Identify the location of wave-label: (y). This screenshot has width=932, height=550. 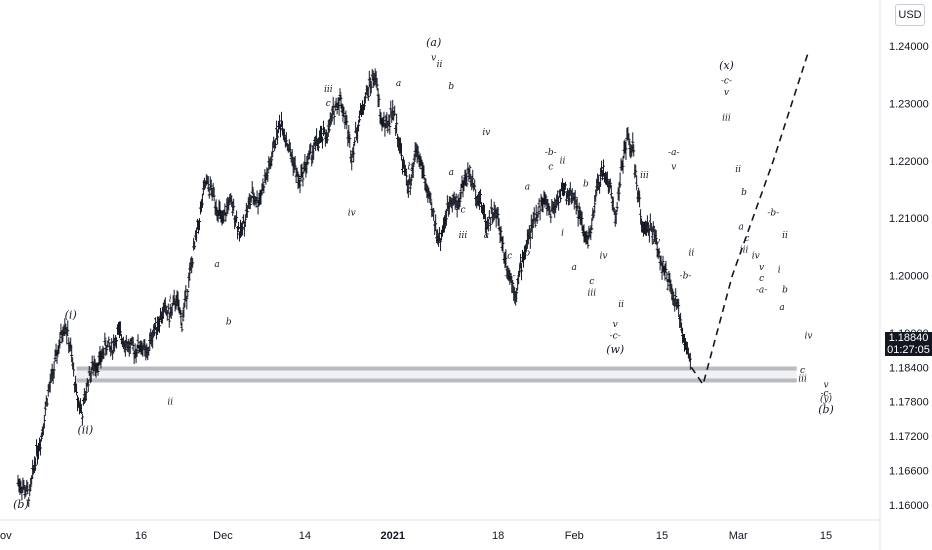
(826, 399).